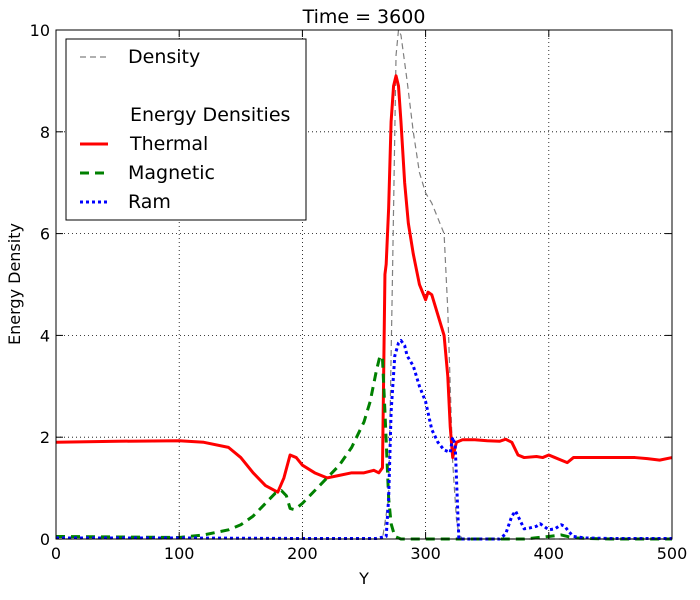 Image resolution: width=700 pixels, height=600 pixels. Describe the element at coordinates (149, 202) in the screenshot. I see `legend-ram-label: Ram` at that location.